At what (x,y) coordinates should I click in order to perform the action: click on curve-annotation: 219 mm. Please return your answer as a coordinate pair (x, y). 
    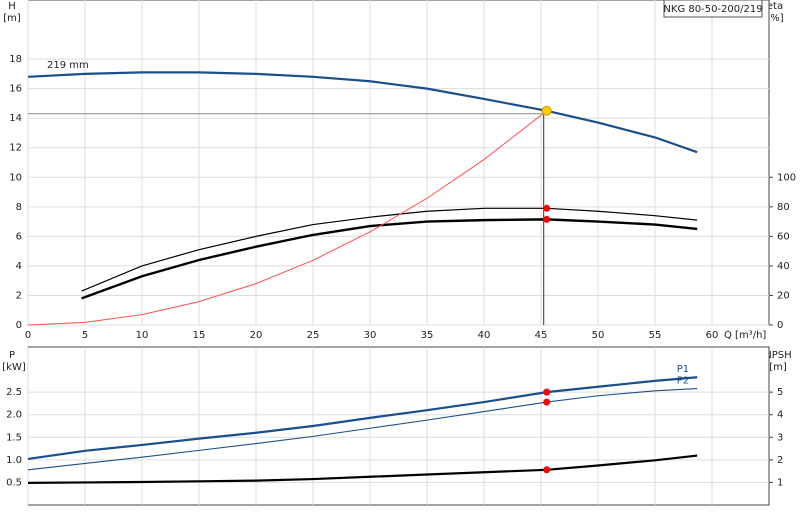
    Looking at the image, I should click on (68, 65).